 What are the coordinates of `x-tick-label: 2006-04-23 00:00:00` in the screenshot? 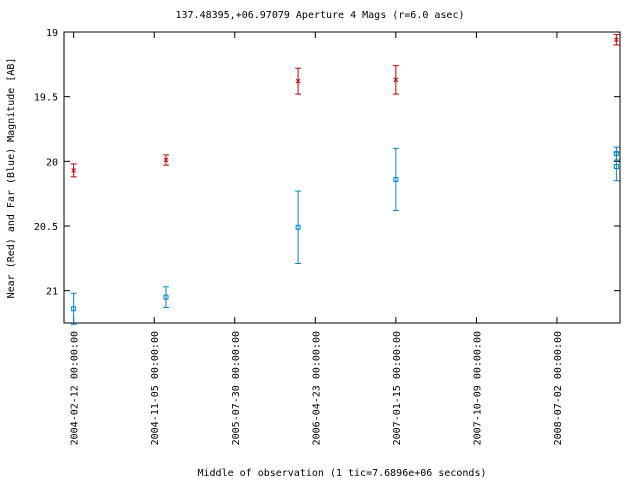 It's located at (316, 388).